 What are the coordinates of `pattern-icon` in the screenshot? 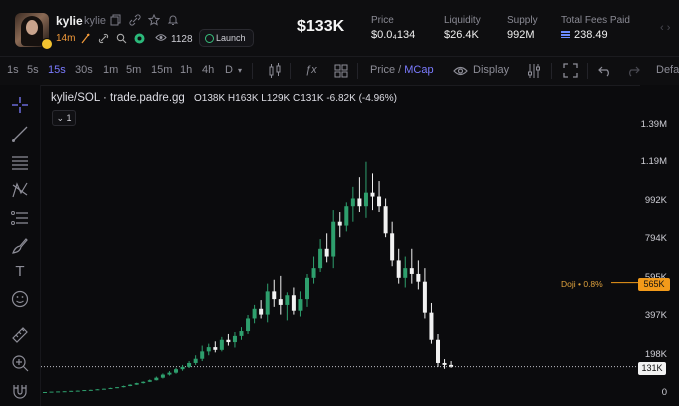 It's located at (20, 190).